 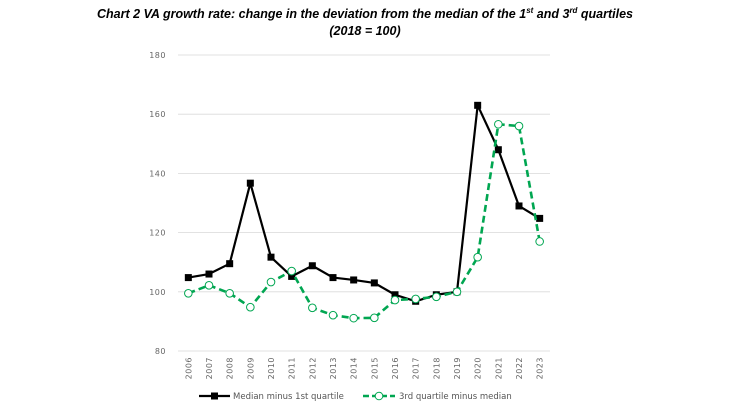 What do you see at coordinates (457, 368) in the screenshot?
I see `x-tick-label: 2019` at bounding box center [457, 368].